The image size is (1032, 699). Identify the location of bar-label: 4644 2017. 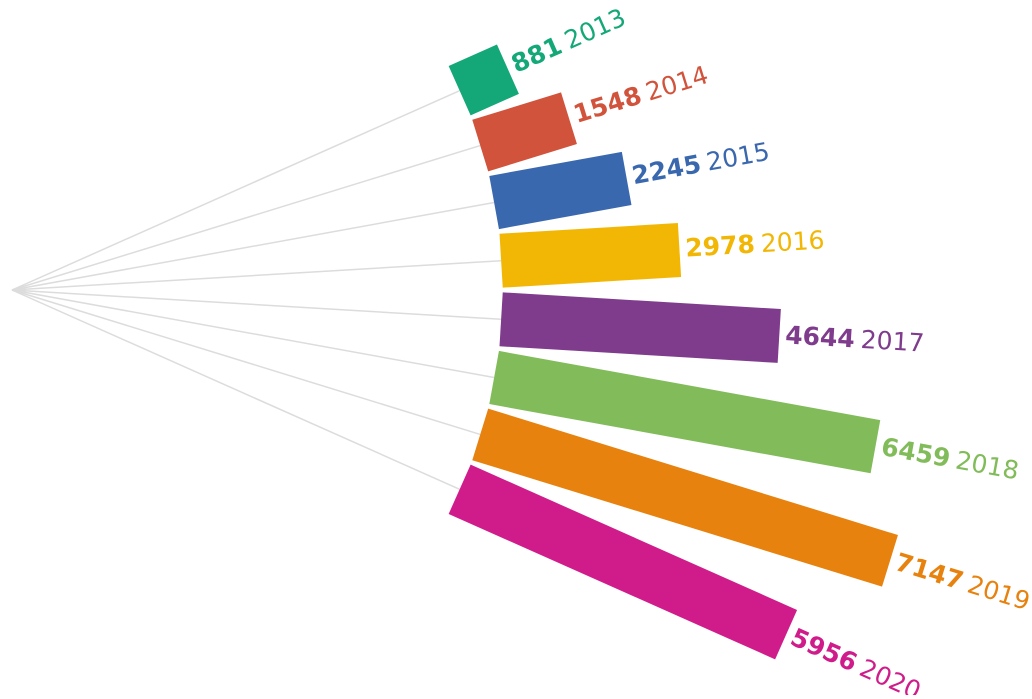
(854, 338).